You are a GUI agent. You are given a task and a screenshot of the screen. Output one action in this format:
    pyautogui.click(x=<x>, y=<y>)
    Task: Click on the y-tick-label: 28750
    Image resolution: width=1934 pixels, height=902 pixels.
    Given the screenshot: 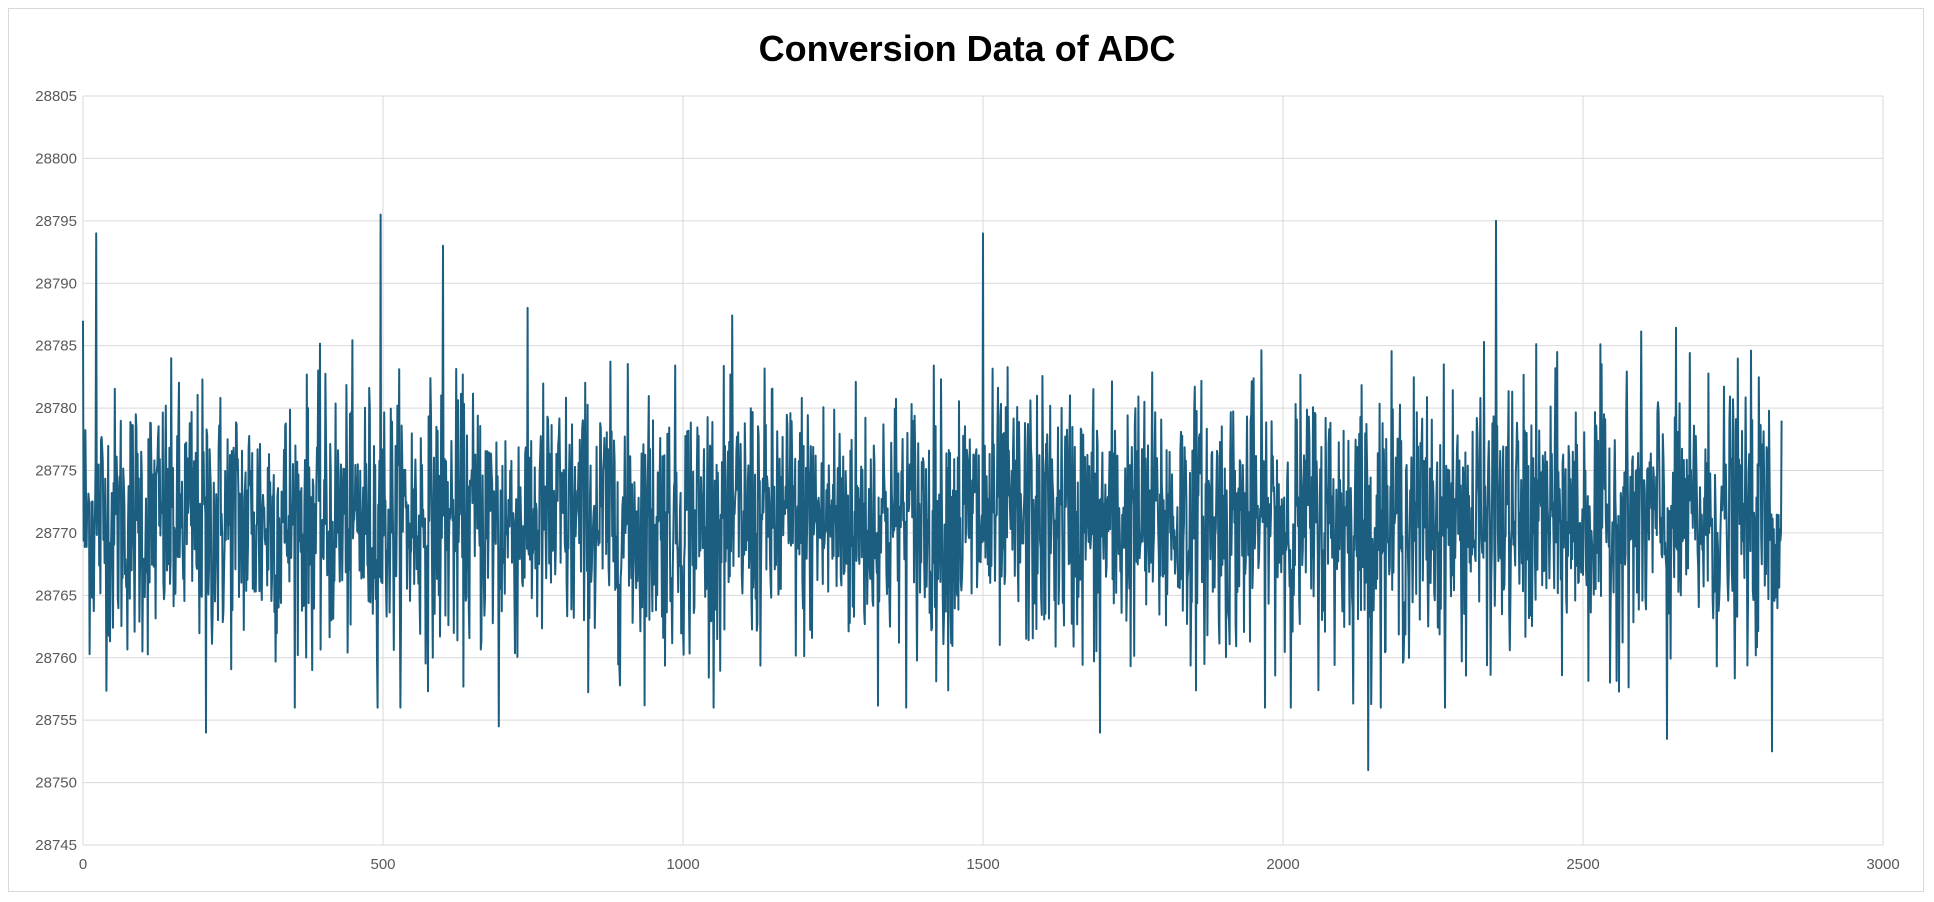 What is the action you would take?
    pyautogui.click(x=56, y=783)
    